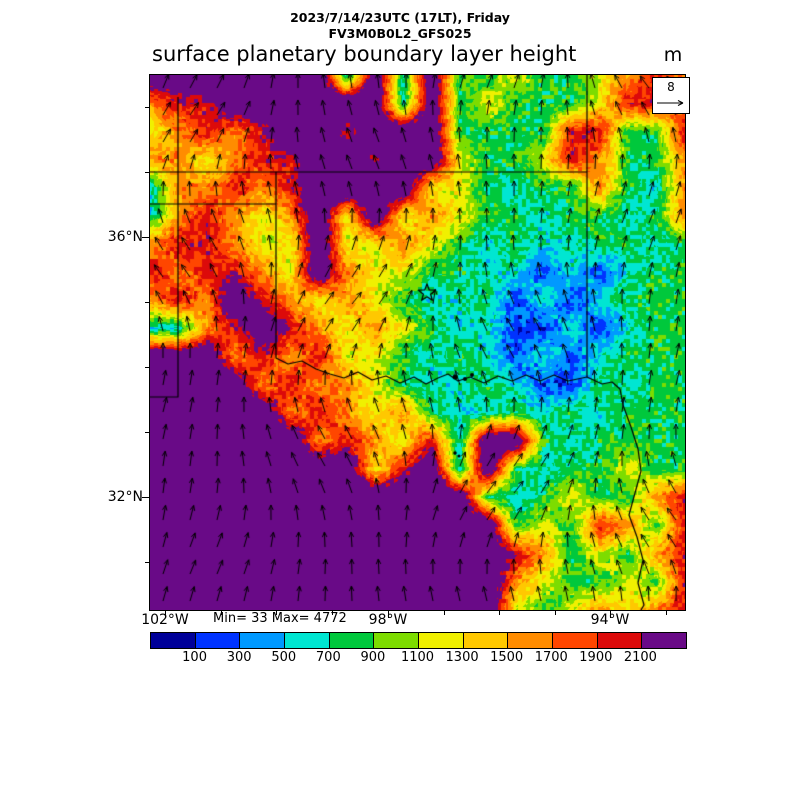 The image size is (800, 800). I want to click on colorbar-tick-label: 1300, so click(462, 657).